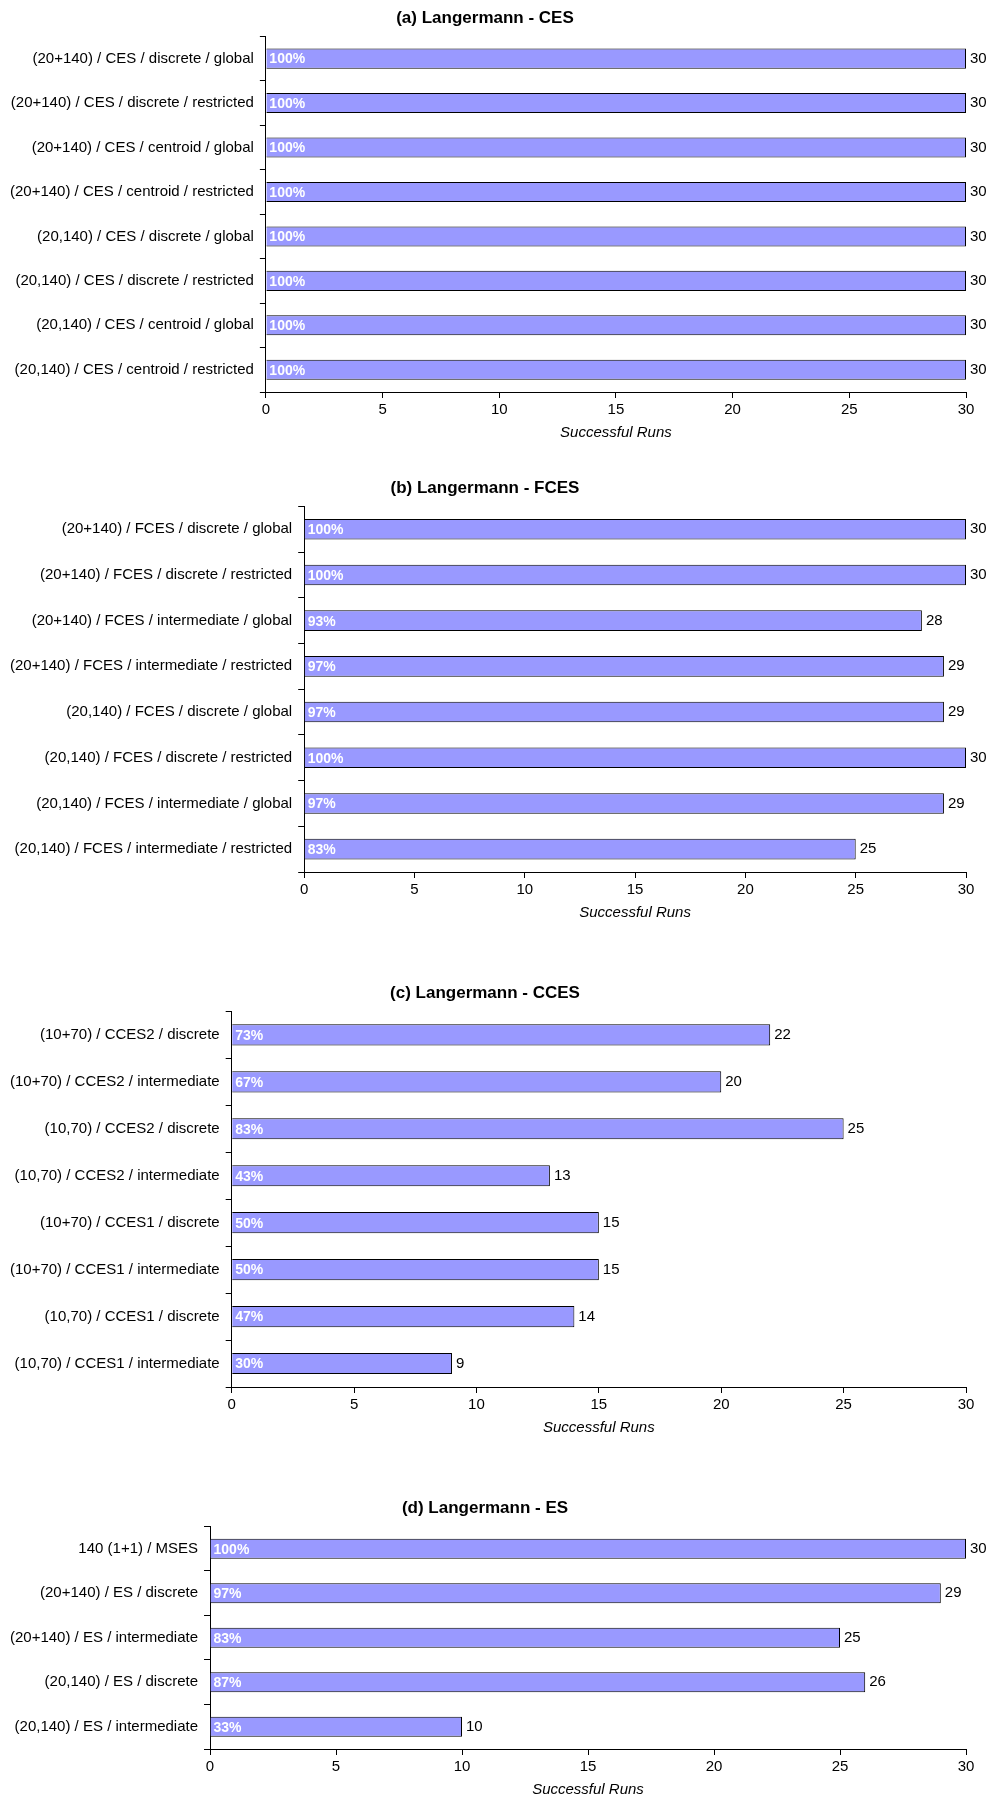 This screenshot has width=1006, height=1807. Describe the element at coordinates (117, 1362) in the screenshot. I see `y-tick-label: (10,70) / CCES1 / intermediate` at that location.